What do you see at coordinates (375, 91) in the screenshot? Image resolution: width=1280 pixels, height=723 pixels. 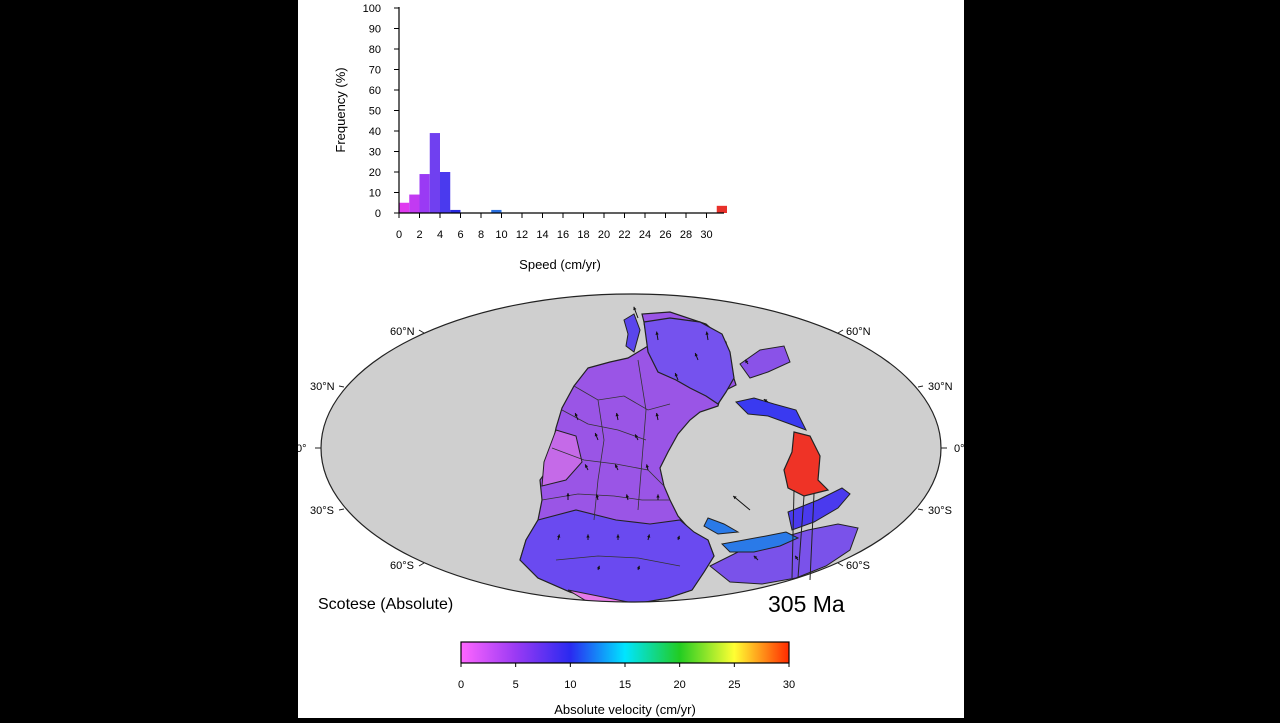 I see `y-tick-label-6: 60` at bounding box center [375, 91].